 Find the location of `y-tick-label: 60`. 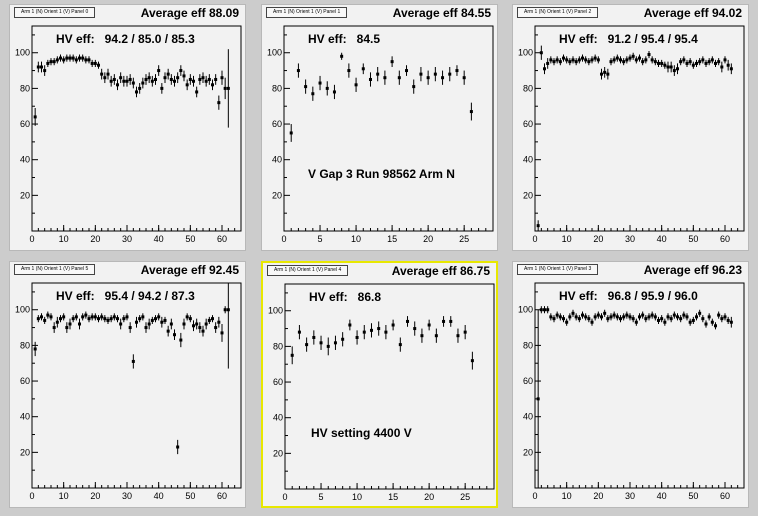

y-tick-label: 60 is located at coordinates (277, 124).